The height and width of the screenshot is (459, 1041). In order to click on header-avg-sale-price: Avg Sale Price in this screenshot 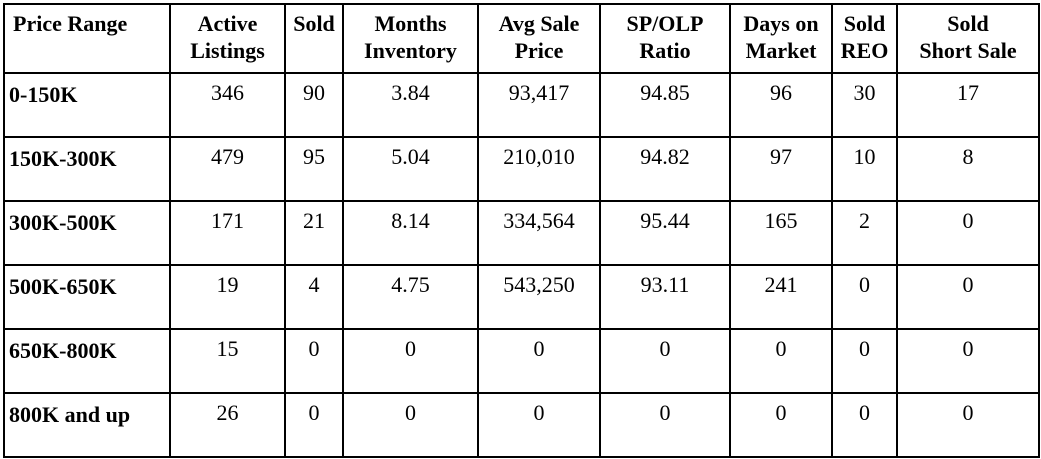, I will do `click(539, 38)`.